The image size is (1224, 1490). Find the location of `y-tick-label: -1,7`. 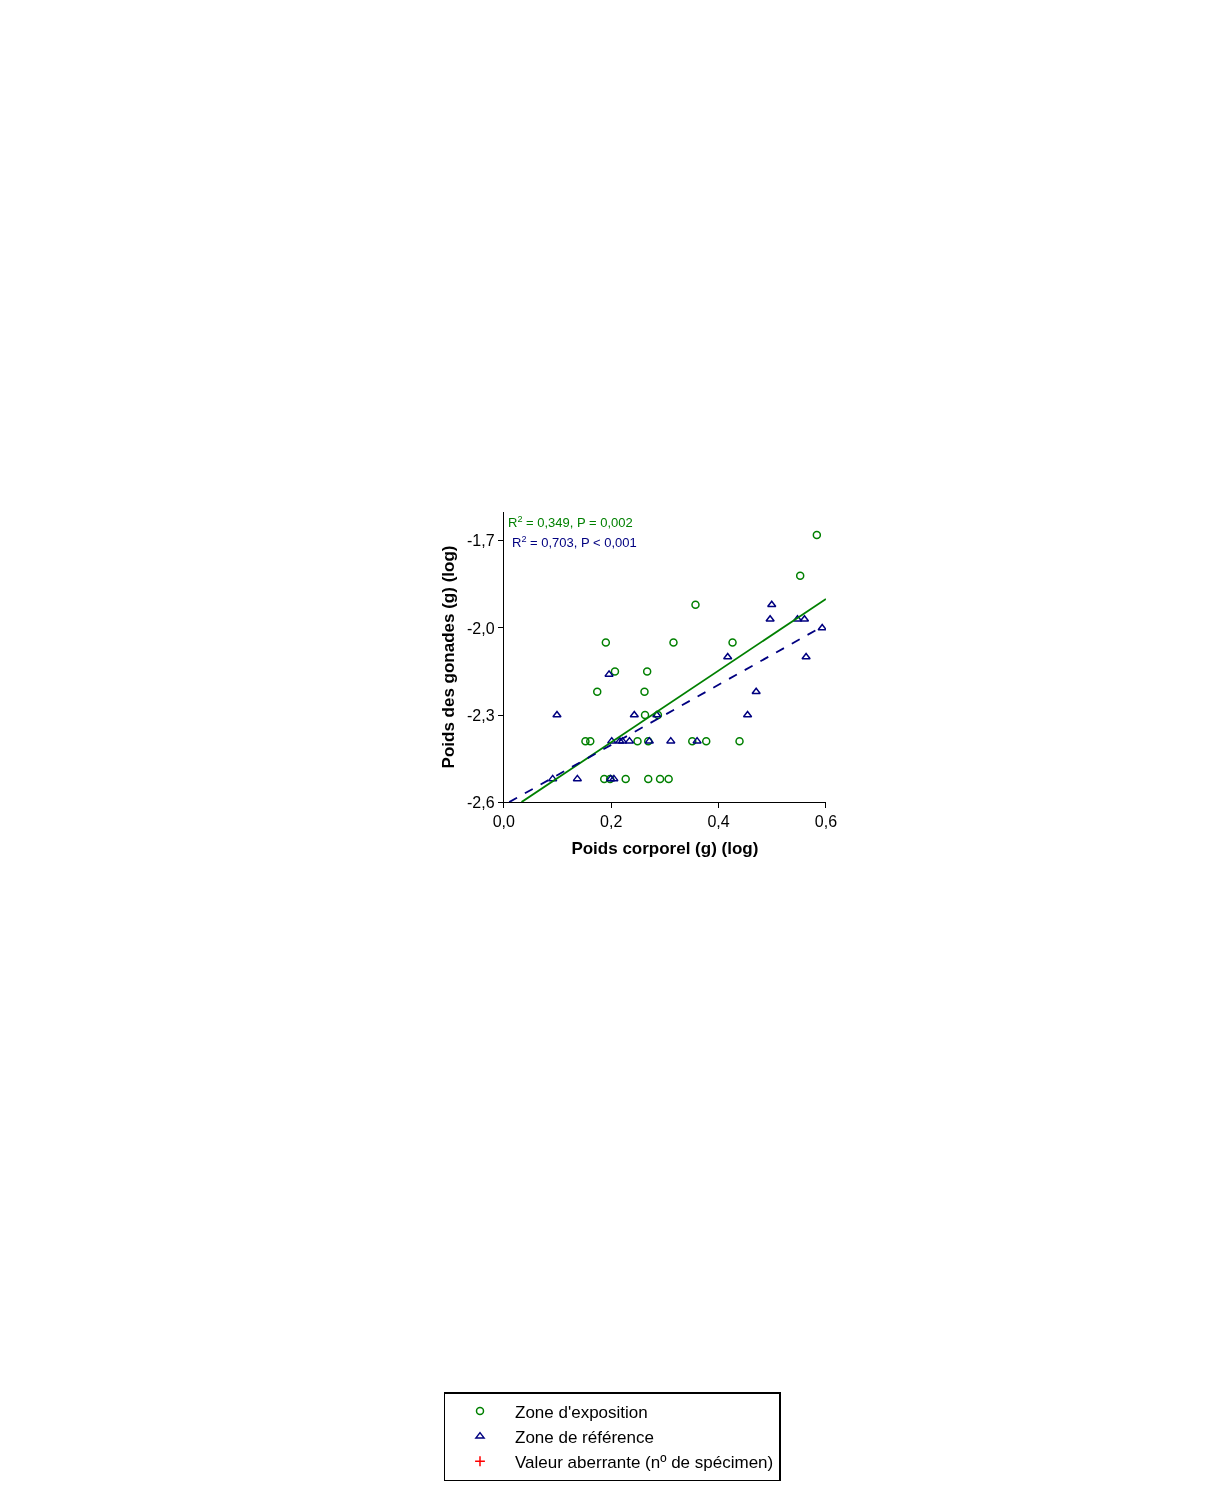

y-tick-label: -1,7 is located at coordinates (481, 541).